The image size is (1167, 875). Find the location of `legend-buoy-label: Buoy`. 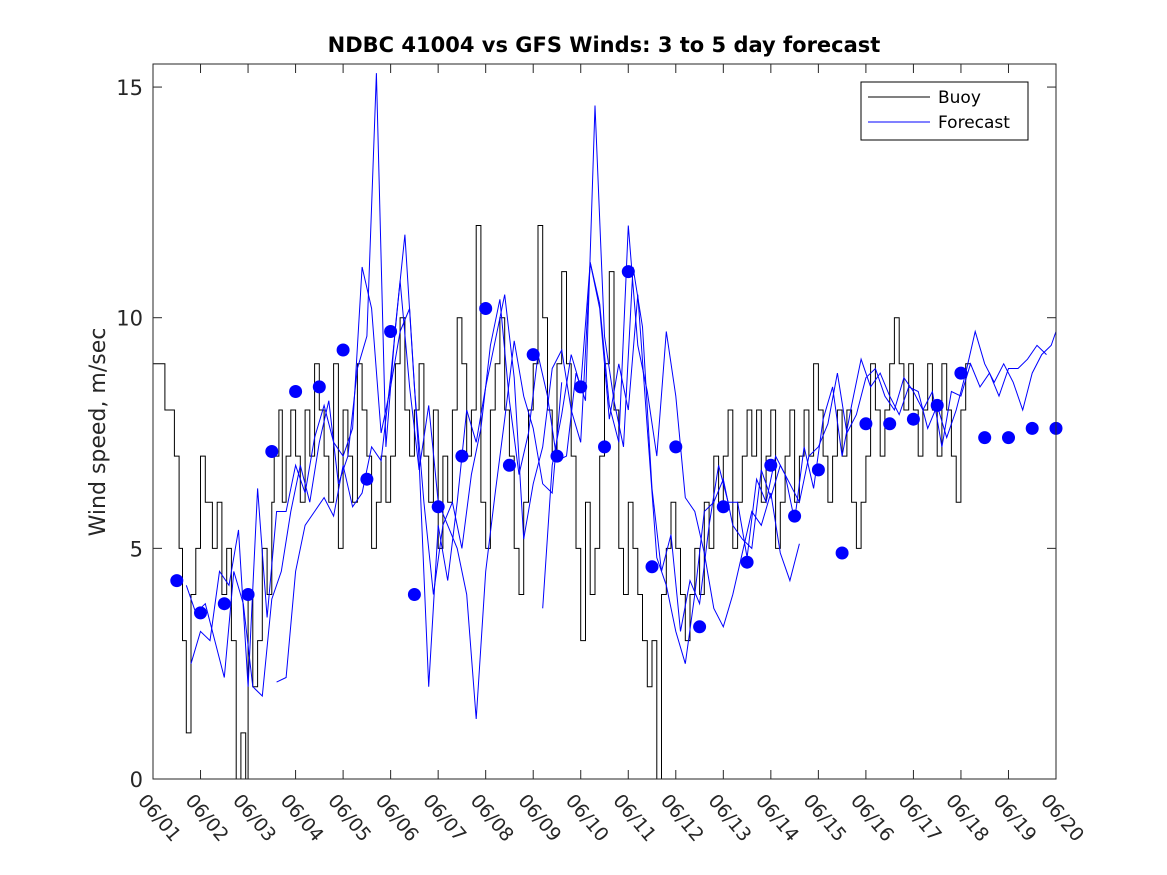

legend-buoy-label: Buoy is located at coordinates (959, 98).